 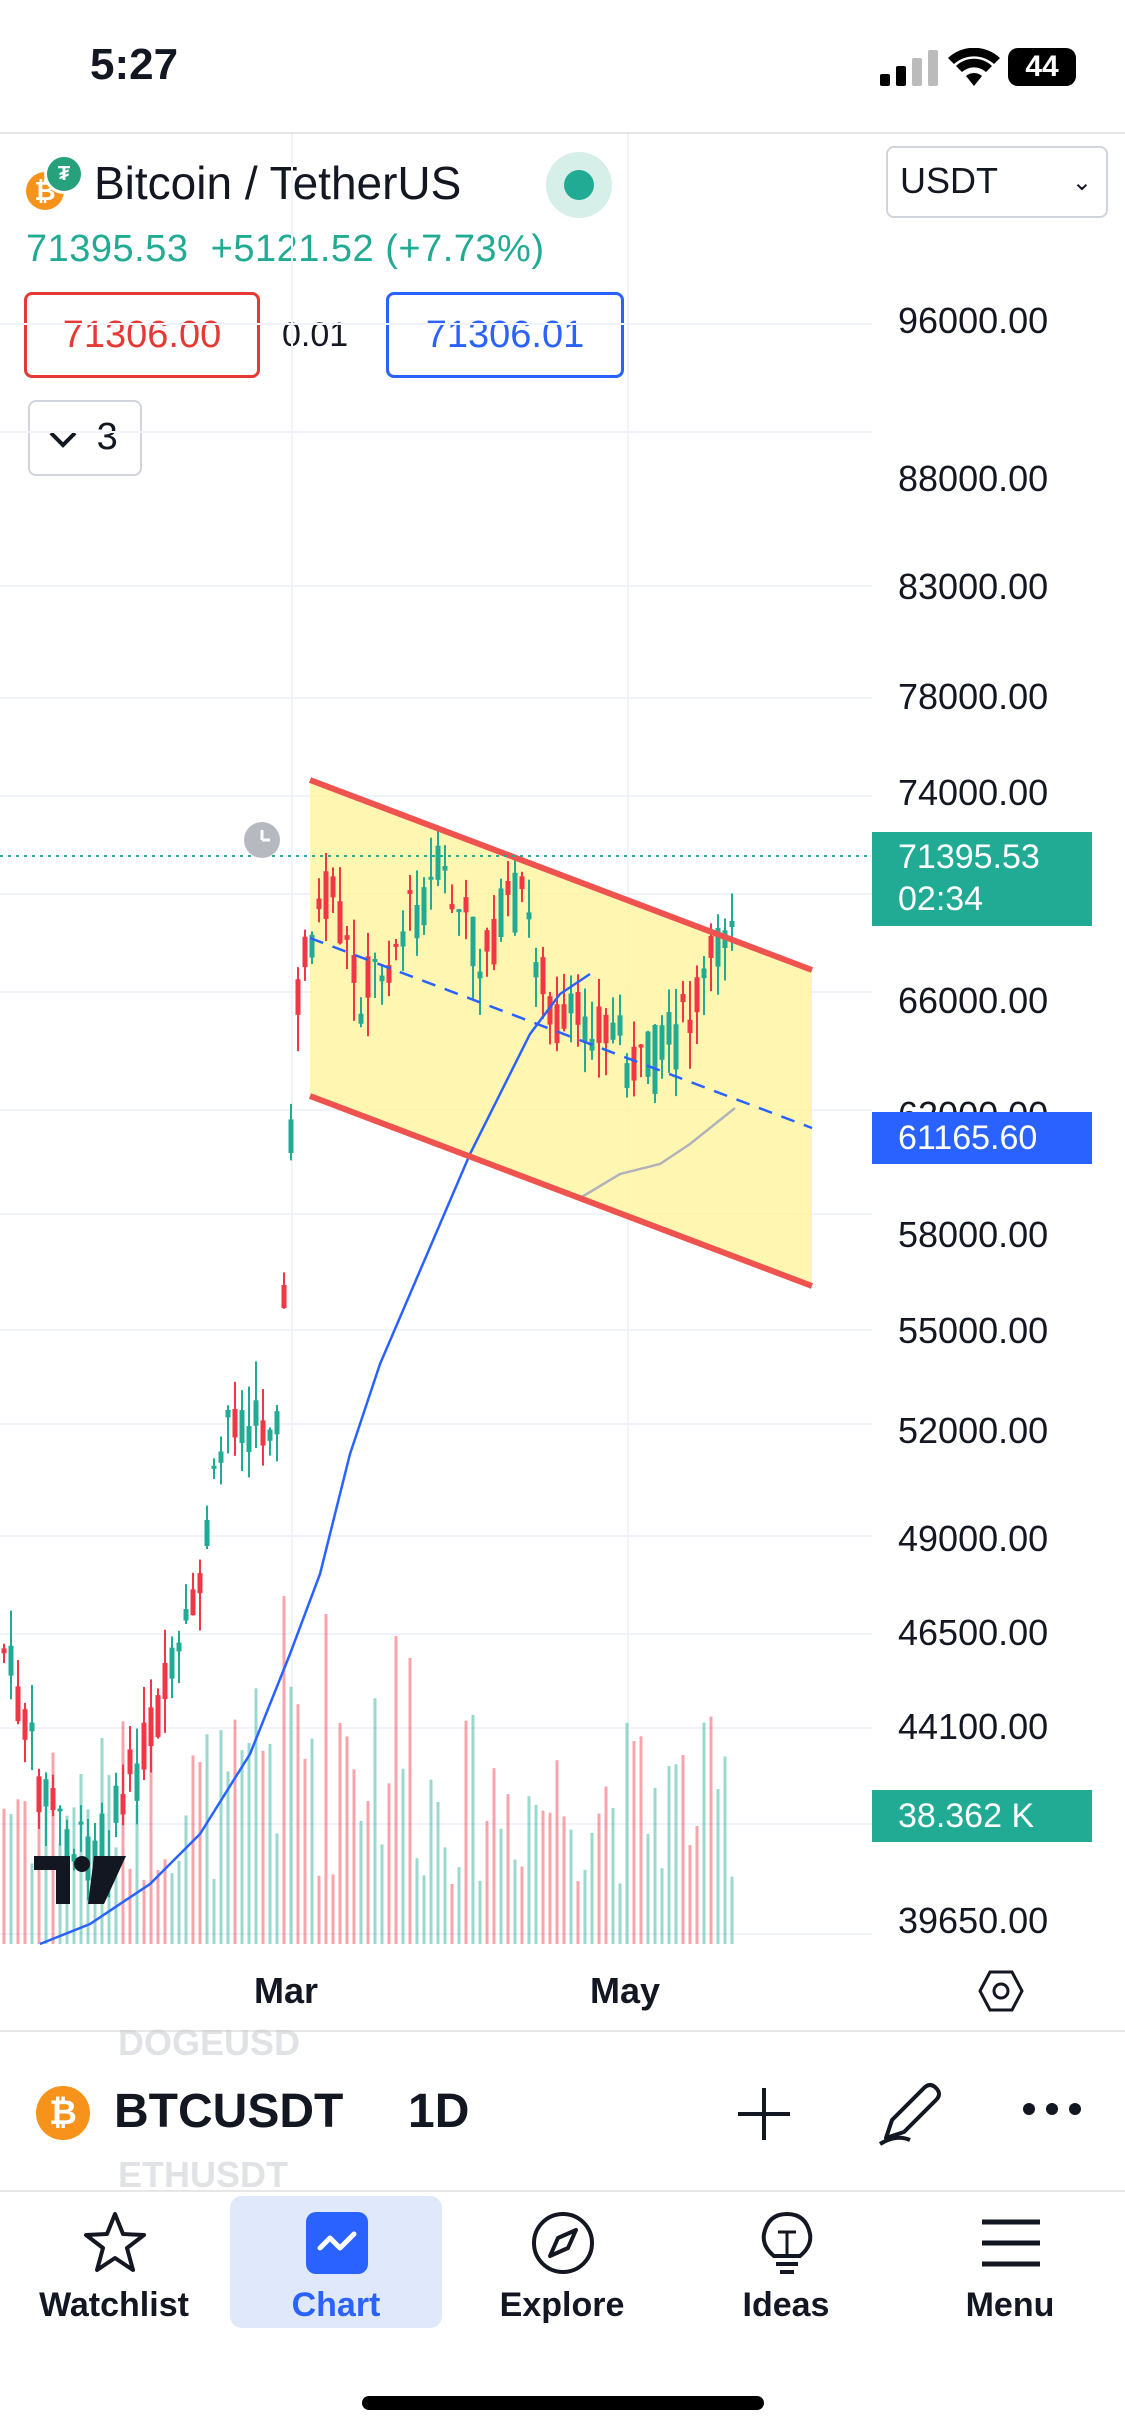 What do you see at coordinates (562, 2262) in the screenshot?
I see `nav-explore: Explore` at bounding box center [562, 2262].